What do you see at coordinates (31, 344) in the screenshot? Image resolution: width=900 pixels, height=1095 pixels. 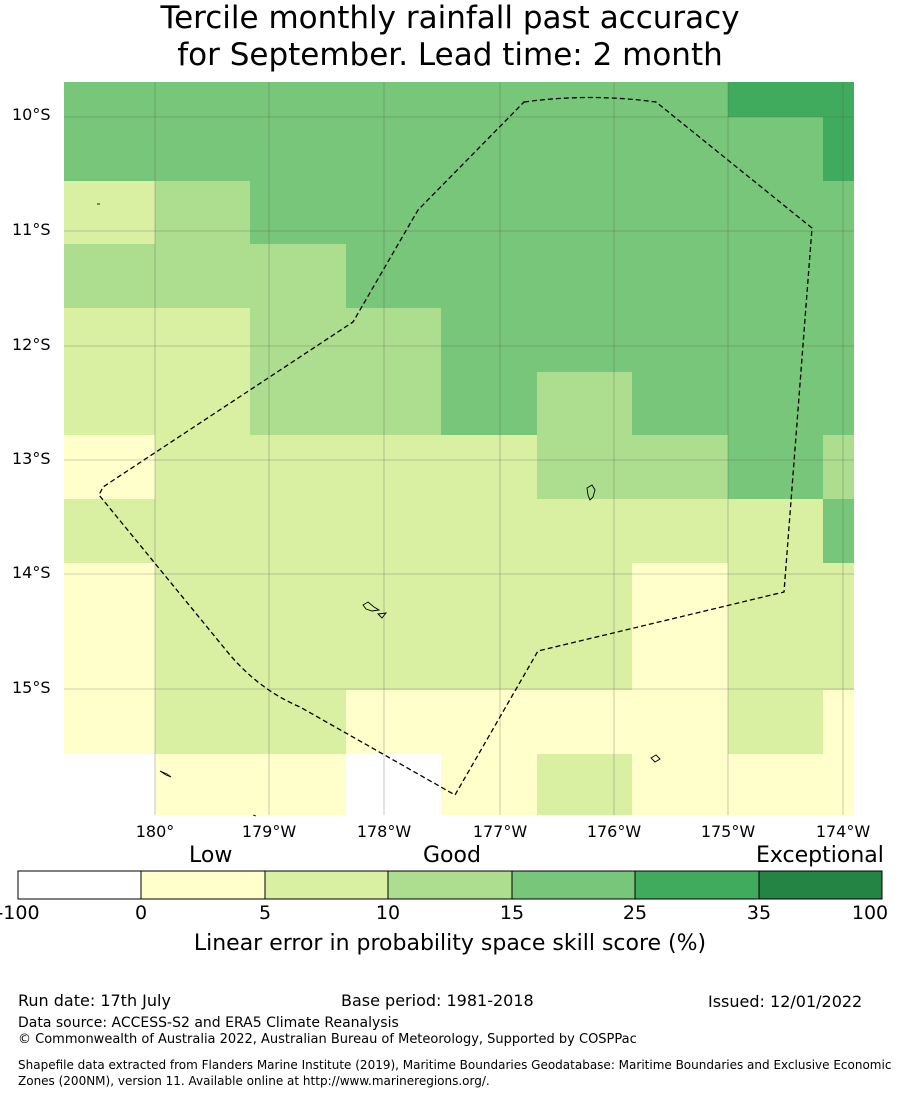 I see `lat-label-12s: 12°S` at bounding box center [31, 344].